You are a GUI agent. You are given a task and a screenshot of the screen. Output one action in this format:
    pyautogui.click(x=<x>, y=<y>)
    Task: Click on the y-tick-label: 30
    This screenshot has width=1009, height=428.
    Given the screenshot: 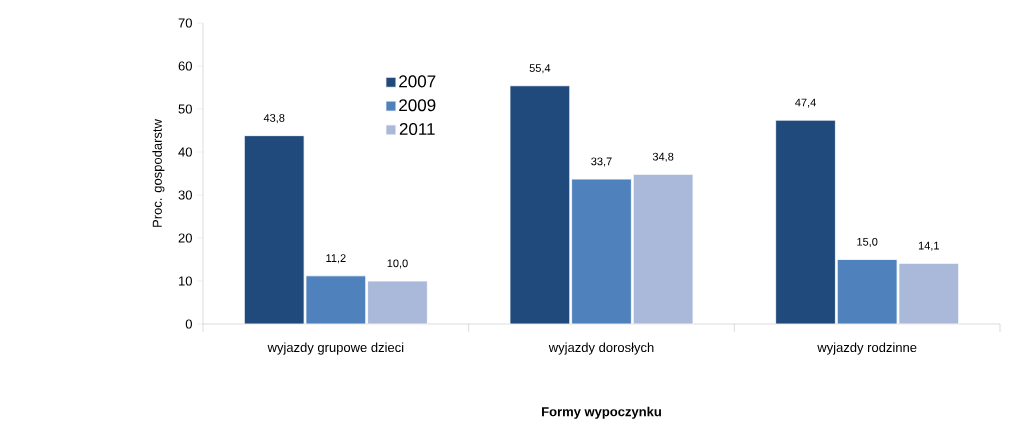 What is the action you would take?
    pyautogui.click(x=185, y=195)
    